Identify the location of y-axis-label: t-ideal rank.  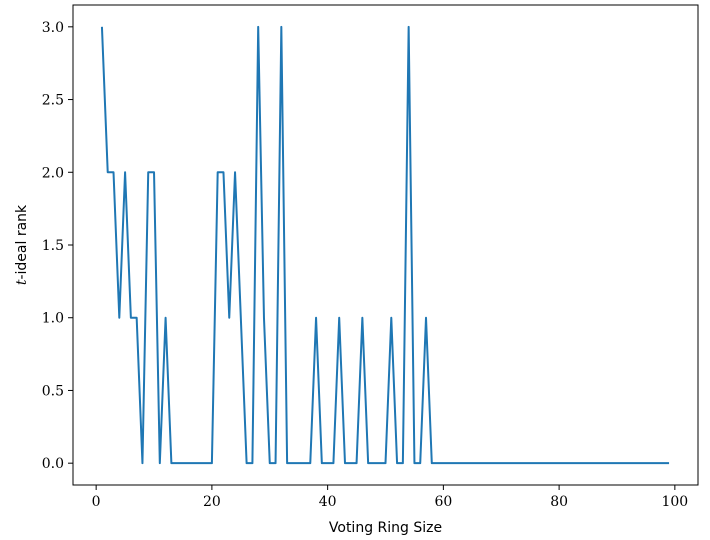
(22, 244).